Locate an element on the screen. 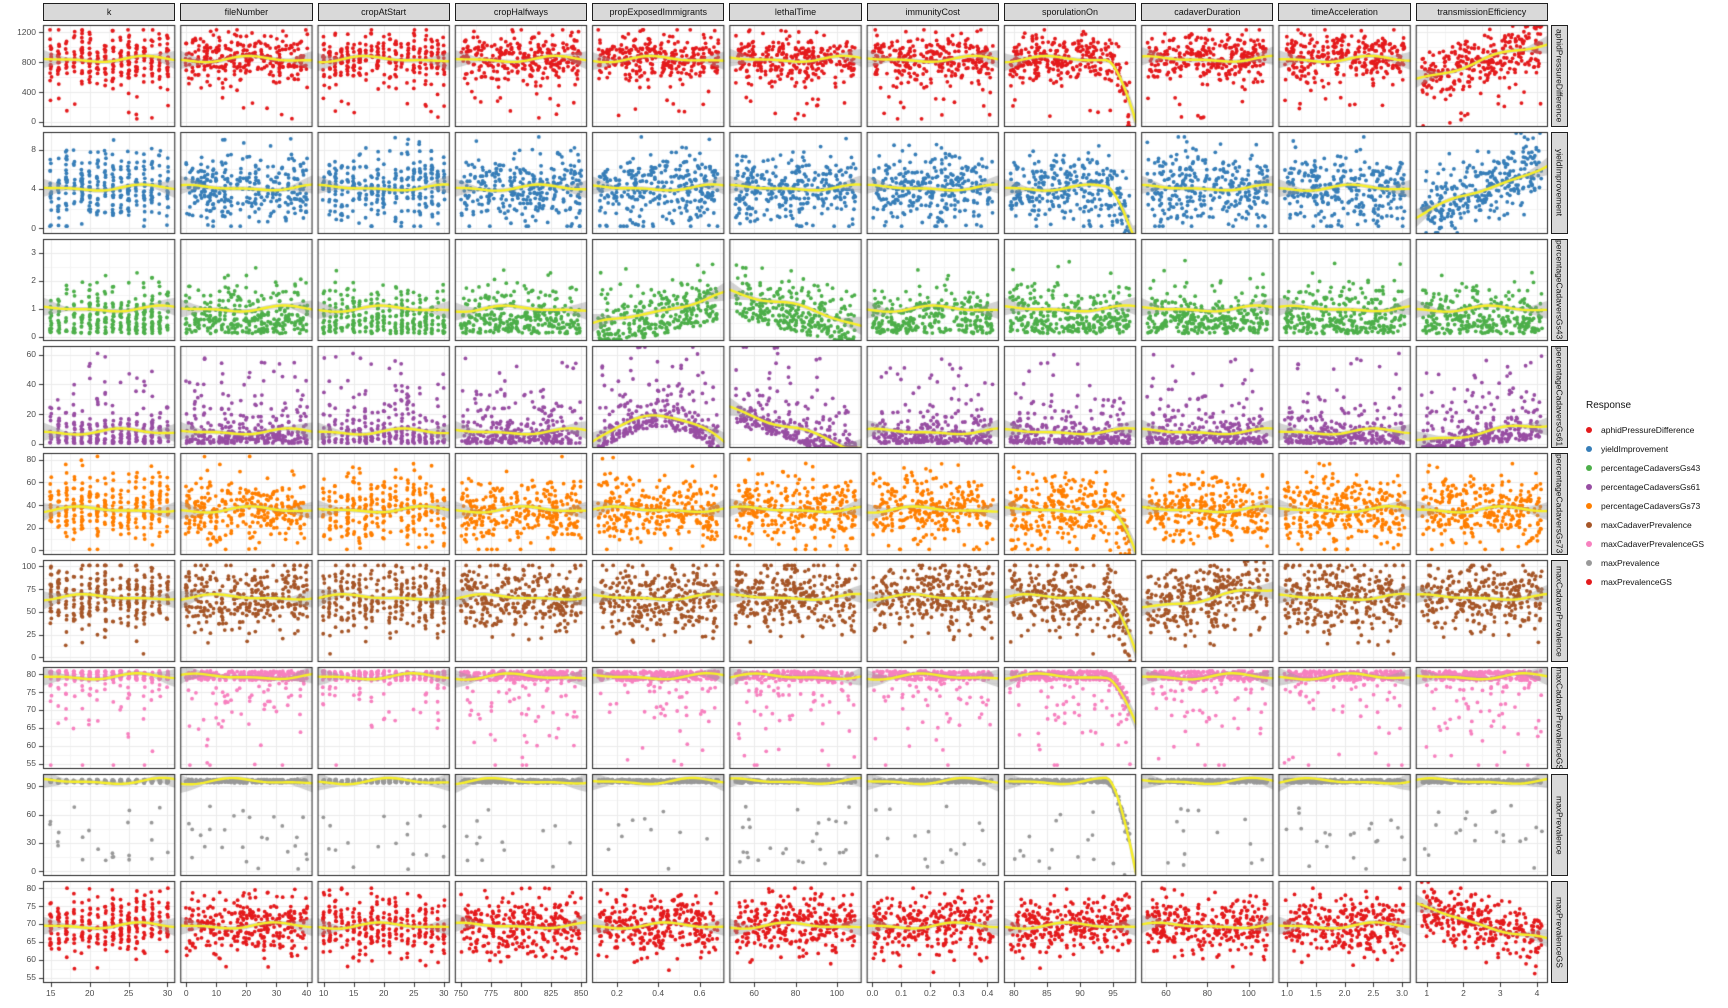  y-tick-label: 70 is located at coordinates (31, 923).